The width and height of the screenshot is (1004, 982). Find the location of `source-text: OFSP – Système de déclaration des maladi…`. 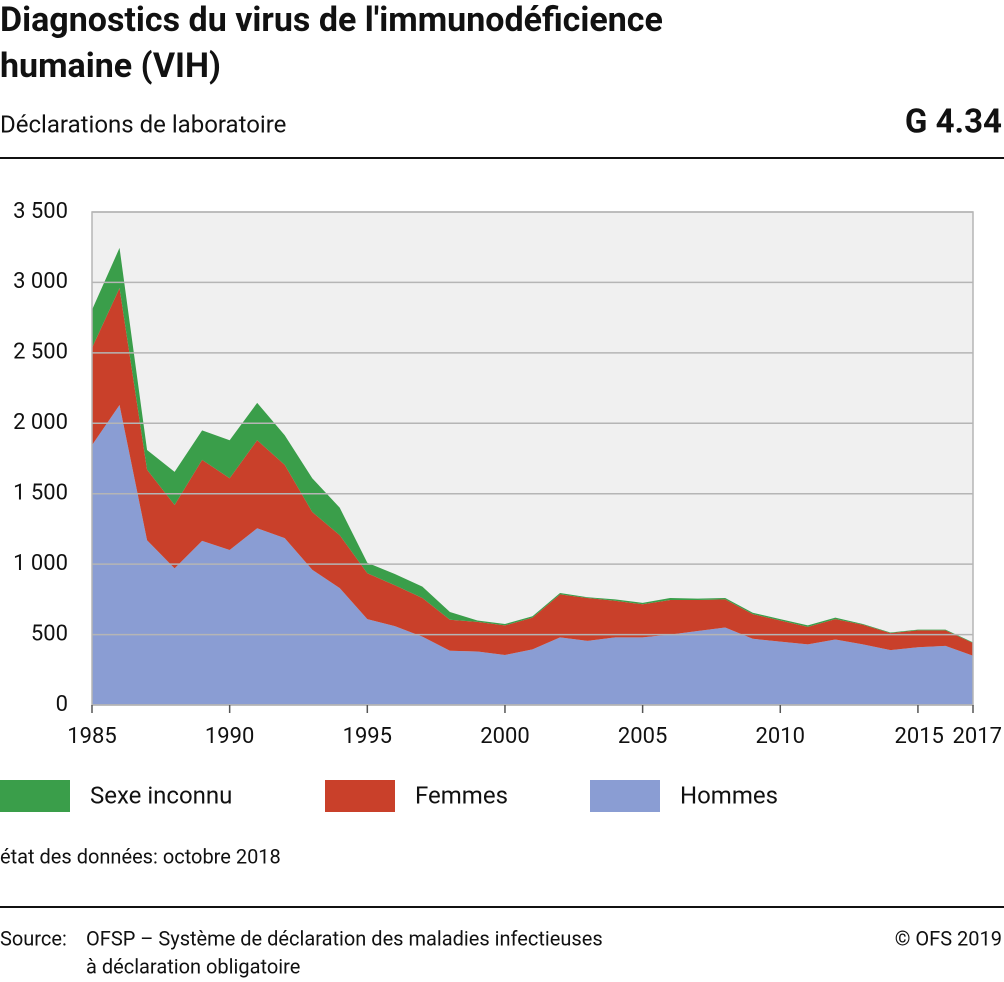

source-text: OFSP – Système de déclaration des maladi… is located at coordinates (344, 938).